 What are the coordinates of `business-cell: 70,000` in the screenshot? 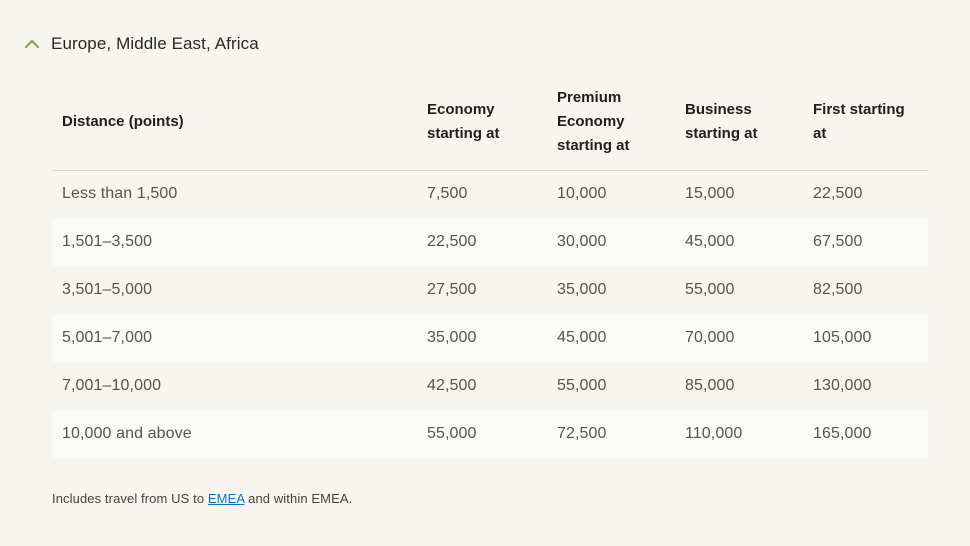 It's located at (710, 337).